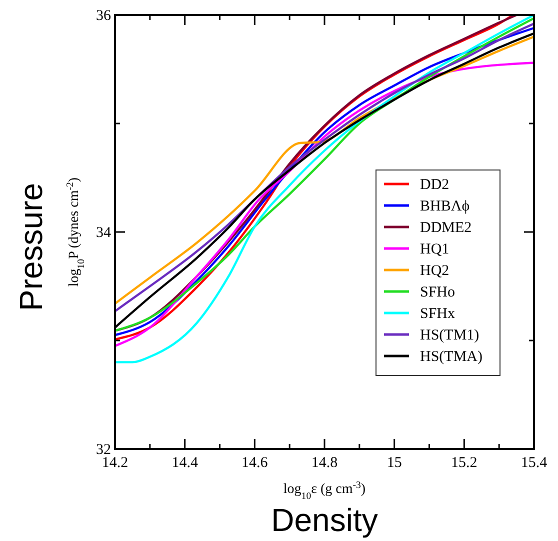 Image resolution: width=558 pixels, height=541 pixels. What do you see at coordinates (185, 463) in the screenshot?
I see `x-tick-label: 14.4` at bounding box center [185, 463].